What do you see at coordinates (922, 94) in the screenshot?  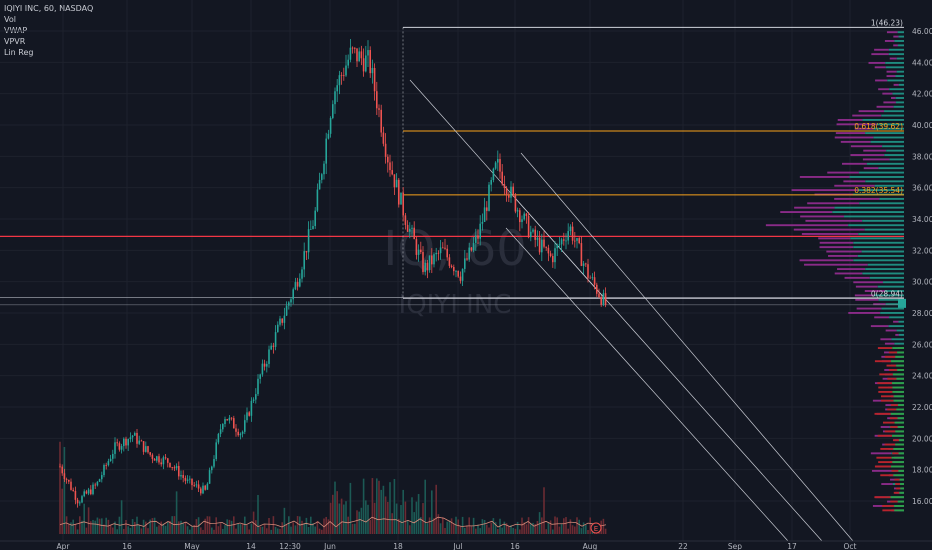 I see `price-tick-label: 42.00` at bounding box center [922, 94].